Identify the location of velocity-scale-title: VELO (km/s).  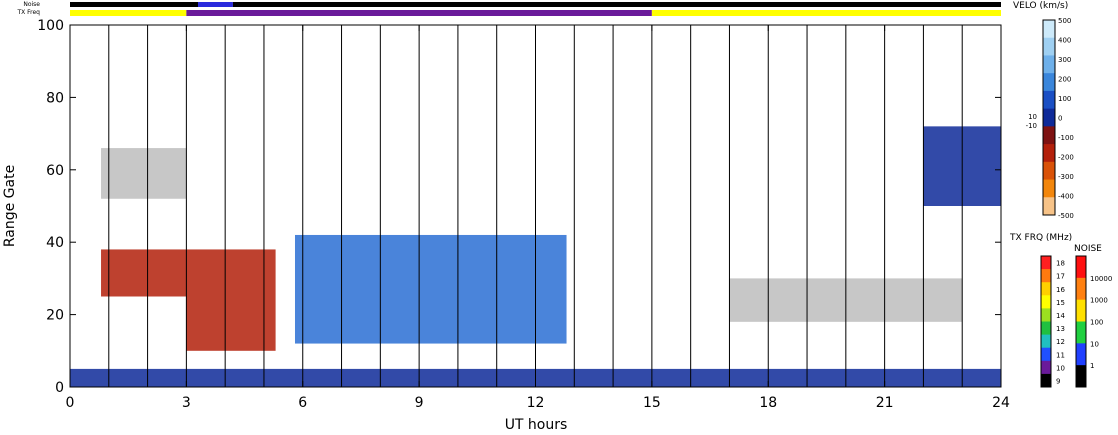
(1040, 6).